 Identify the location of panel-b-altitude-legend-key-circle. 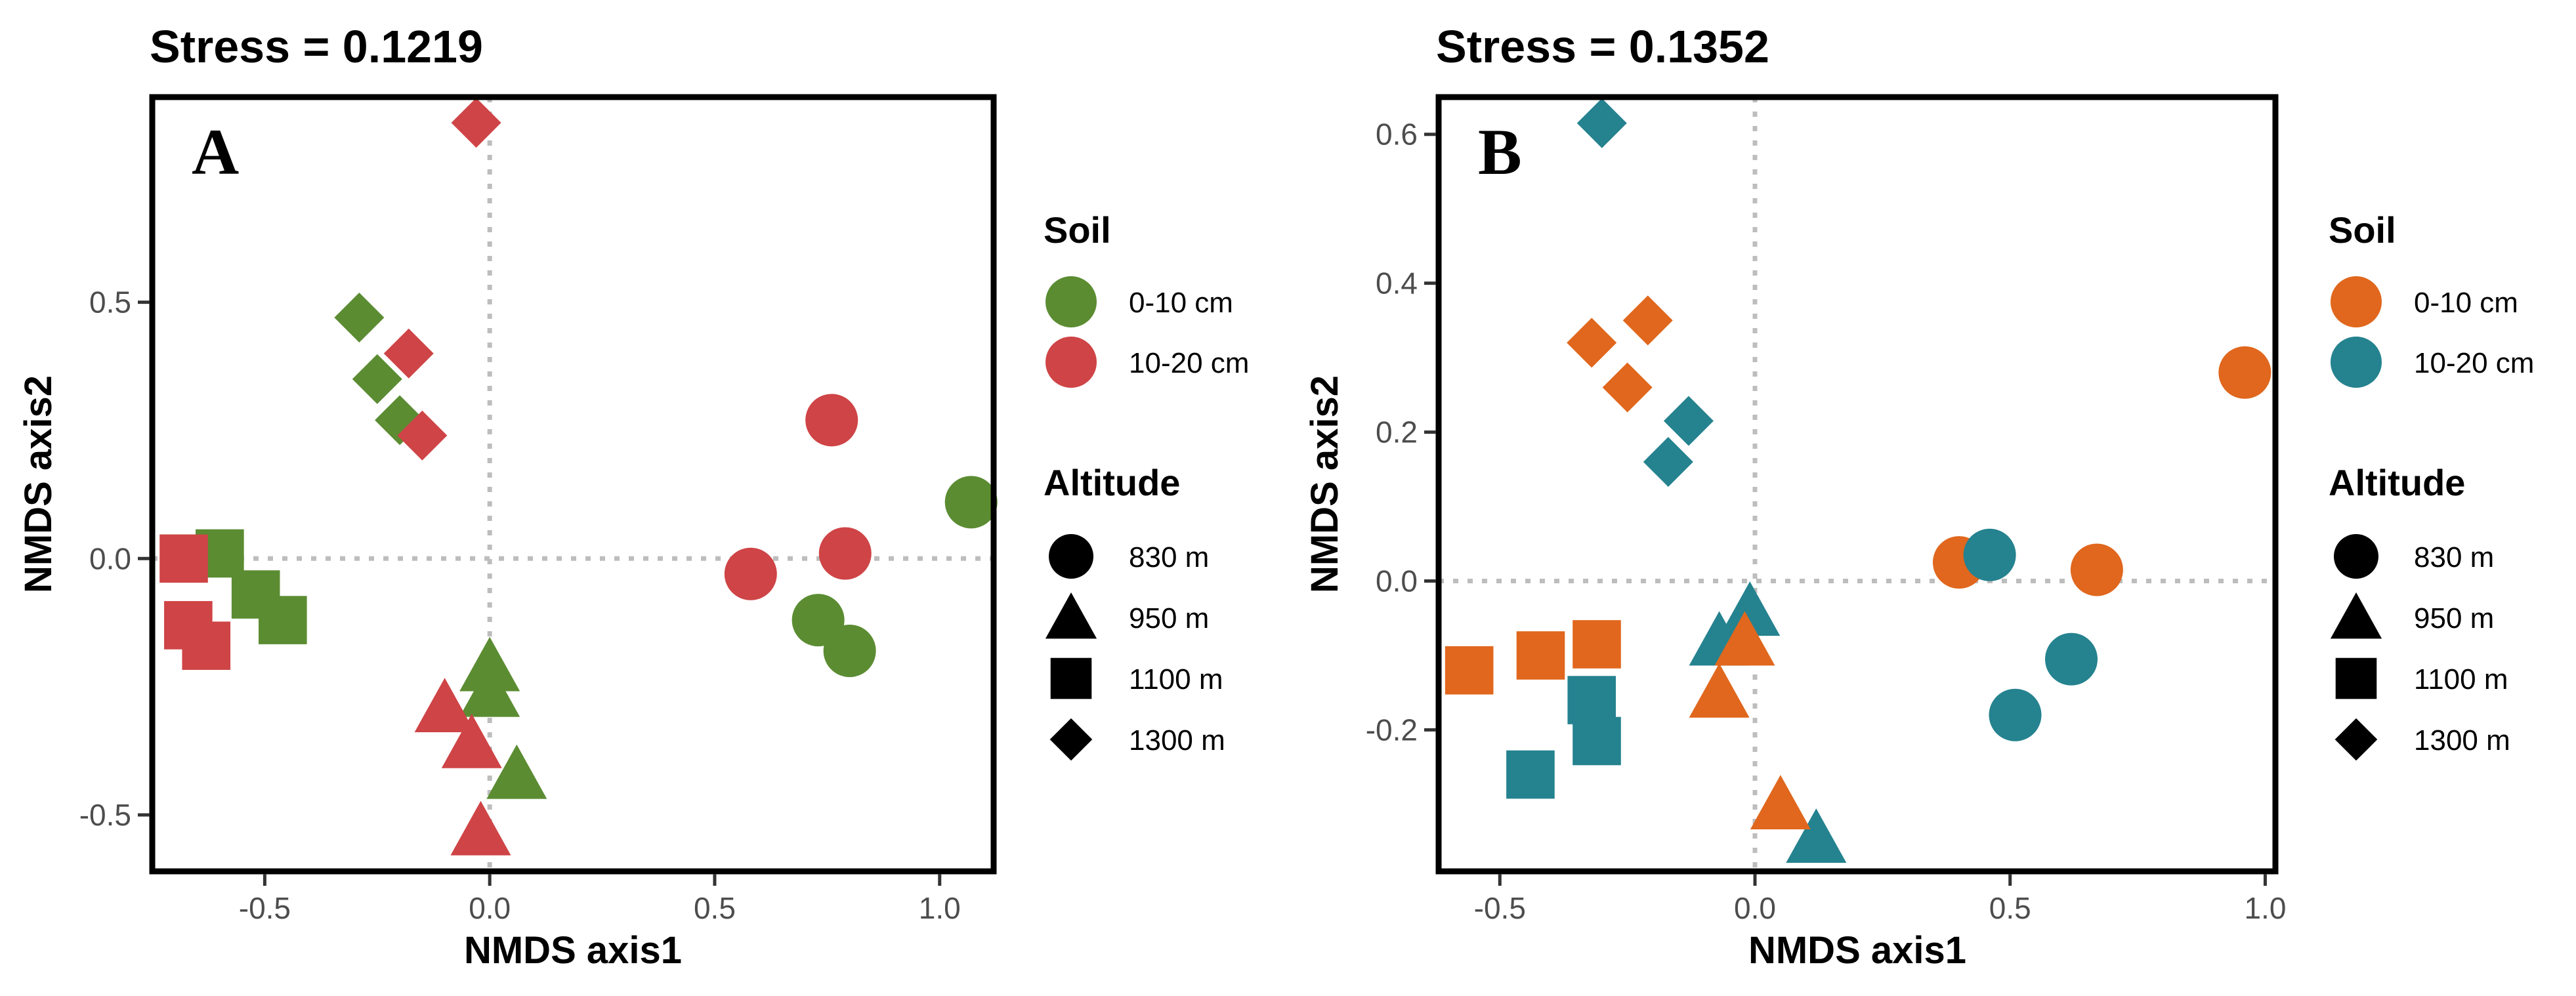
(2356, 556).